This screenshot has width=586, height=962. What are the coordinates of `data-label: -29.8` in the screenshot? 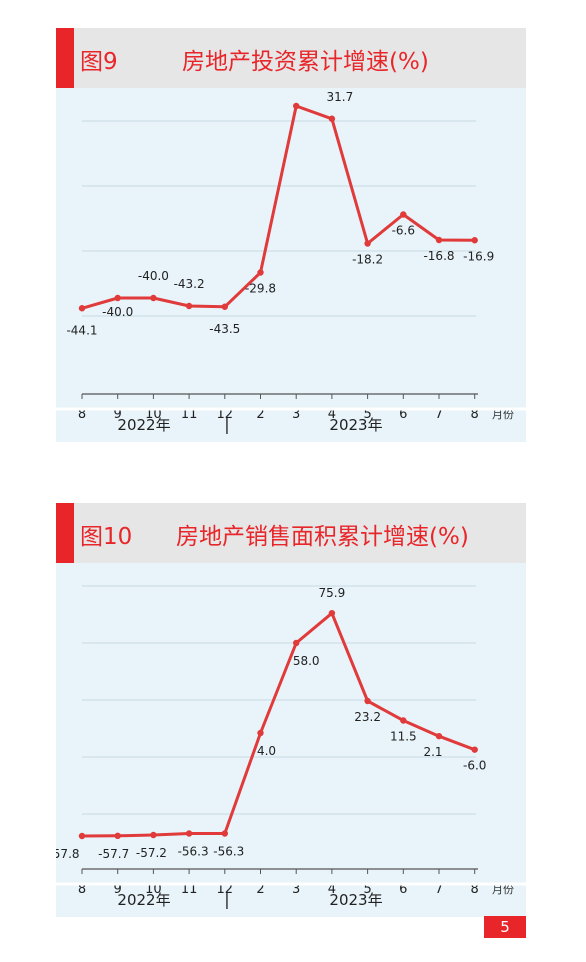 It's located at (260, 289).